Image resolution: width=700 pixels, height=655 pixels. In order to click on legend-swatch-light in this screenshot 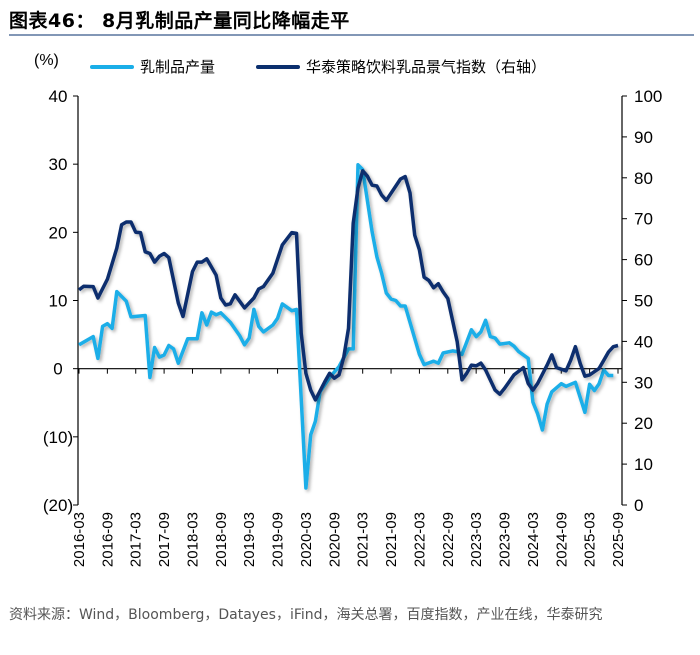, I will do `click(112, 66)`.